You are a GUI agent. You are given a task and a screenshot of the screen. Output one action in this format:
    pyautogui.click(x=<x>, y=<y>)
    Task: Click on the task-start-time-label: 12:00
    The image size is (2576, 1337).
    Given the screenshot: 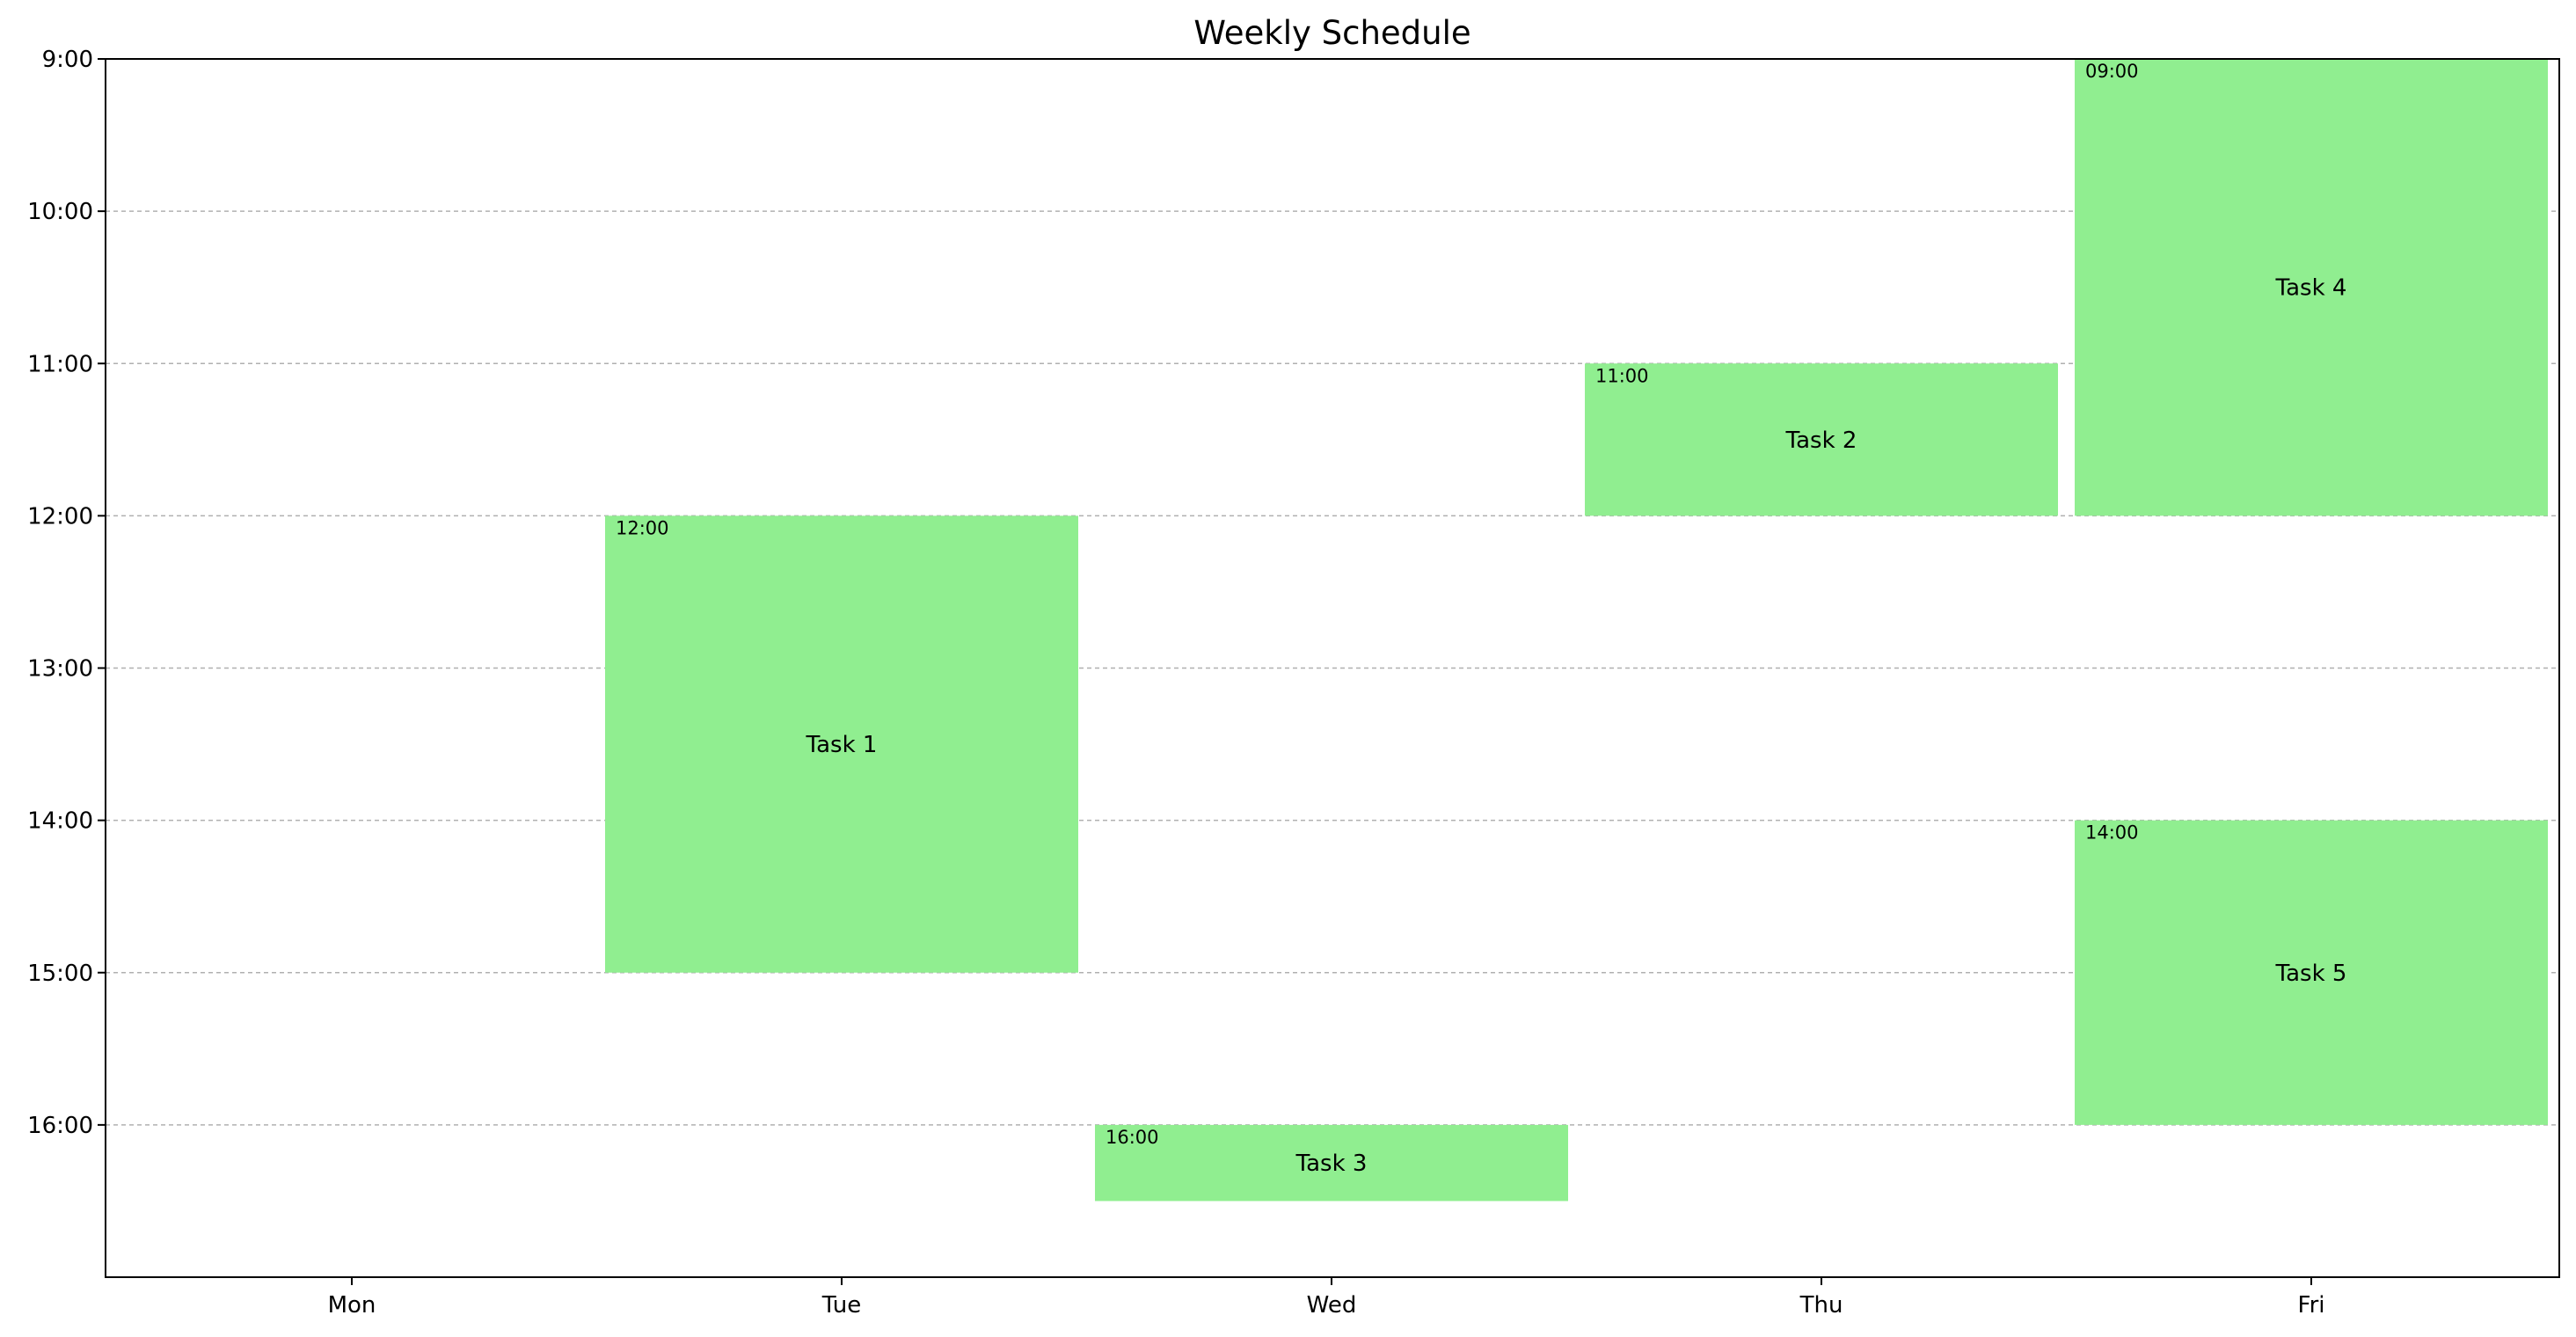 What is the action you would take?
    pyautogui.click(x=642, y=527)
    